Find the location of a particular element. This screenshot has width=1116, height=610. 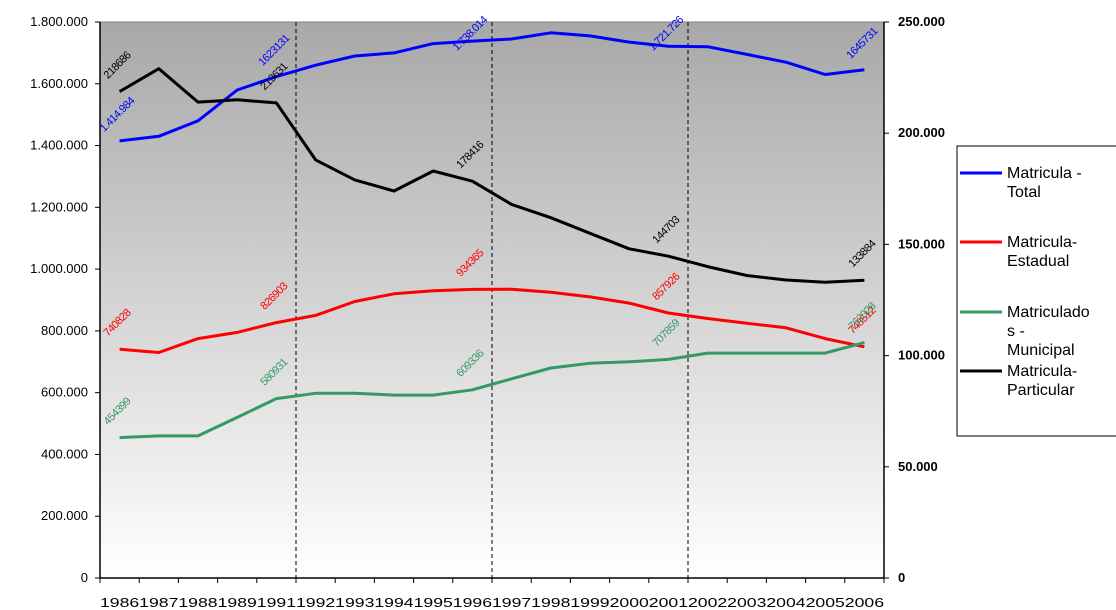

legend-label: Matricula-Estadual is located at coordinates (1042, 252).